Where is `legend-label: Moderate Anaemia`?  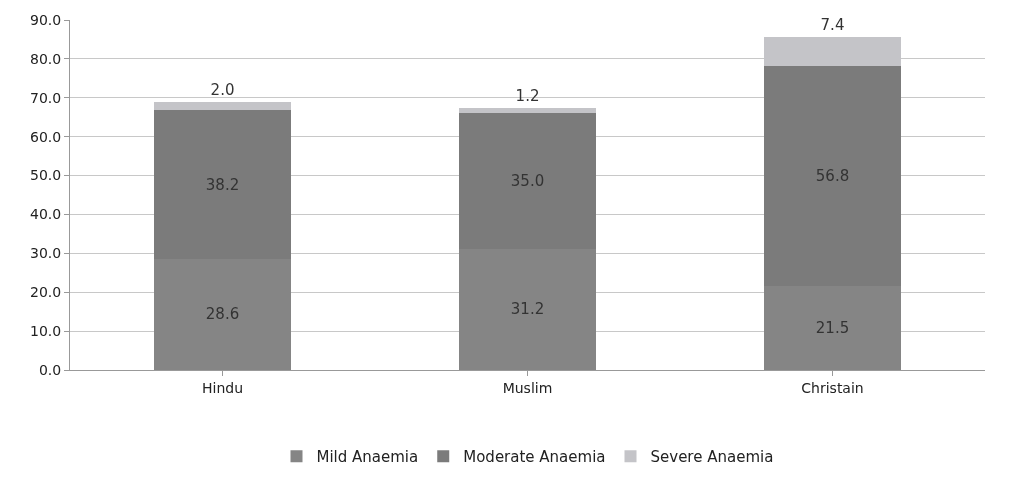
legend-label: Moderate Anaemia is located at coordinates (534, 457).